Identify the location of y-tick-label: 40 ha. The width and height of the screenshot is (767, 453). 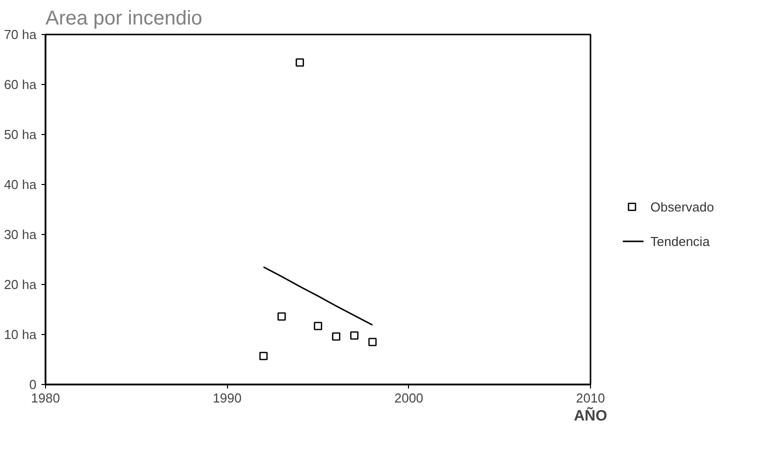
(21, 184).